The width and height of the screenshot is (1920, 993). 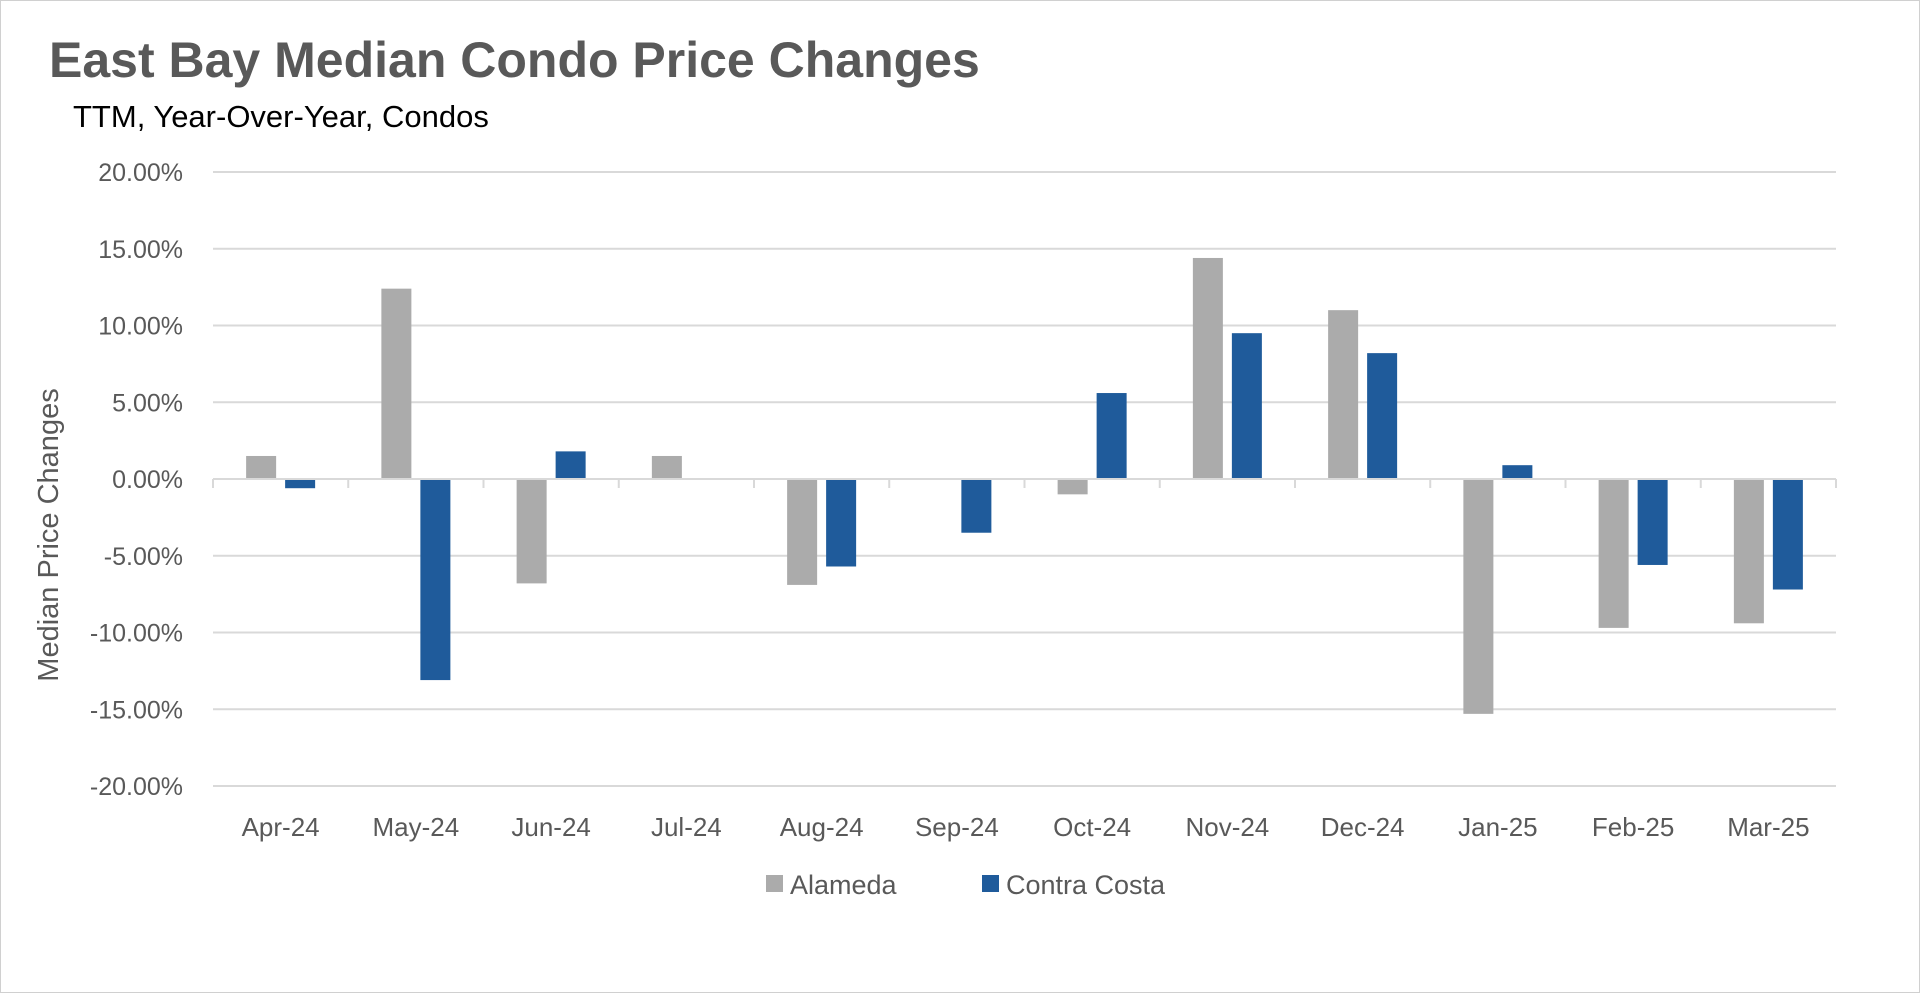 I want to click on y-tick-label: 10.00%, so click(x=140, y=327).